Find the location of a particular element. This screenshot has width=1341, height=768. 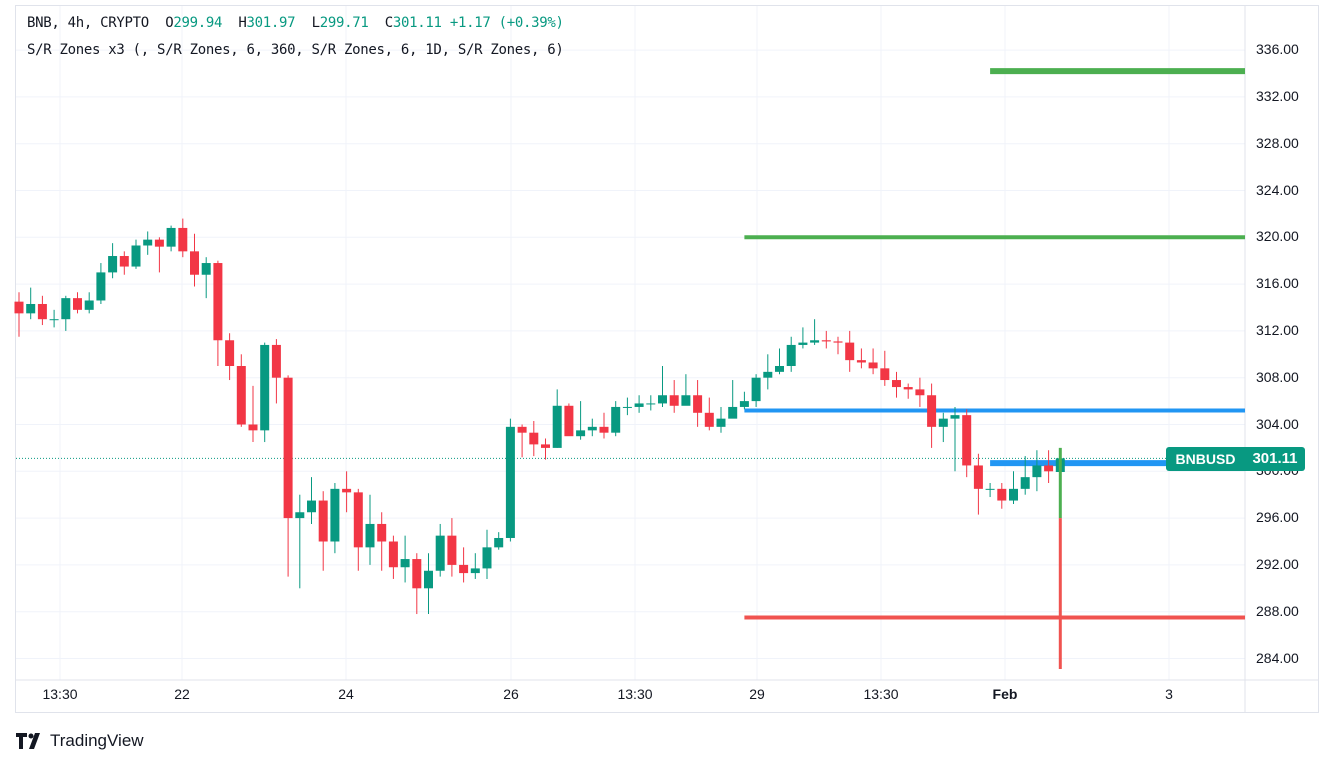

price-tick-label: 336.00 is located at coordinates (1277, 49).